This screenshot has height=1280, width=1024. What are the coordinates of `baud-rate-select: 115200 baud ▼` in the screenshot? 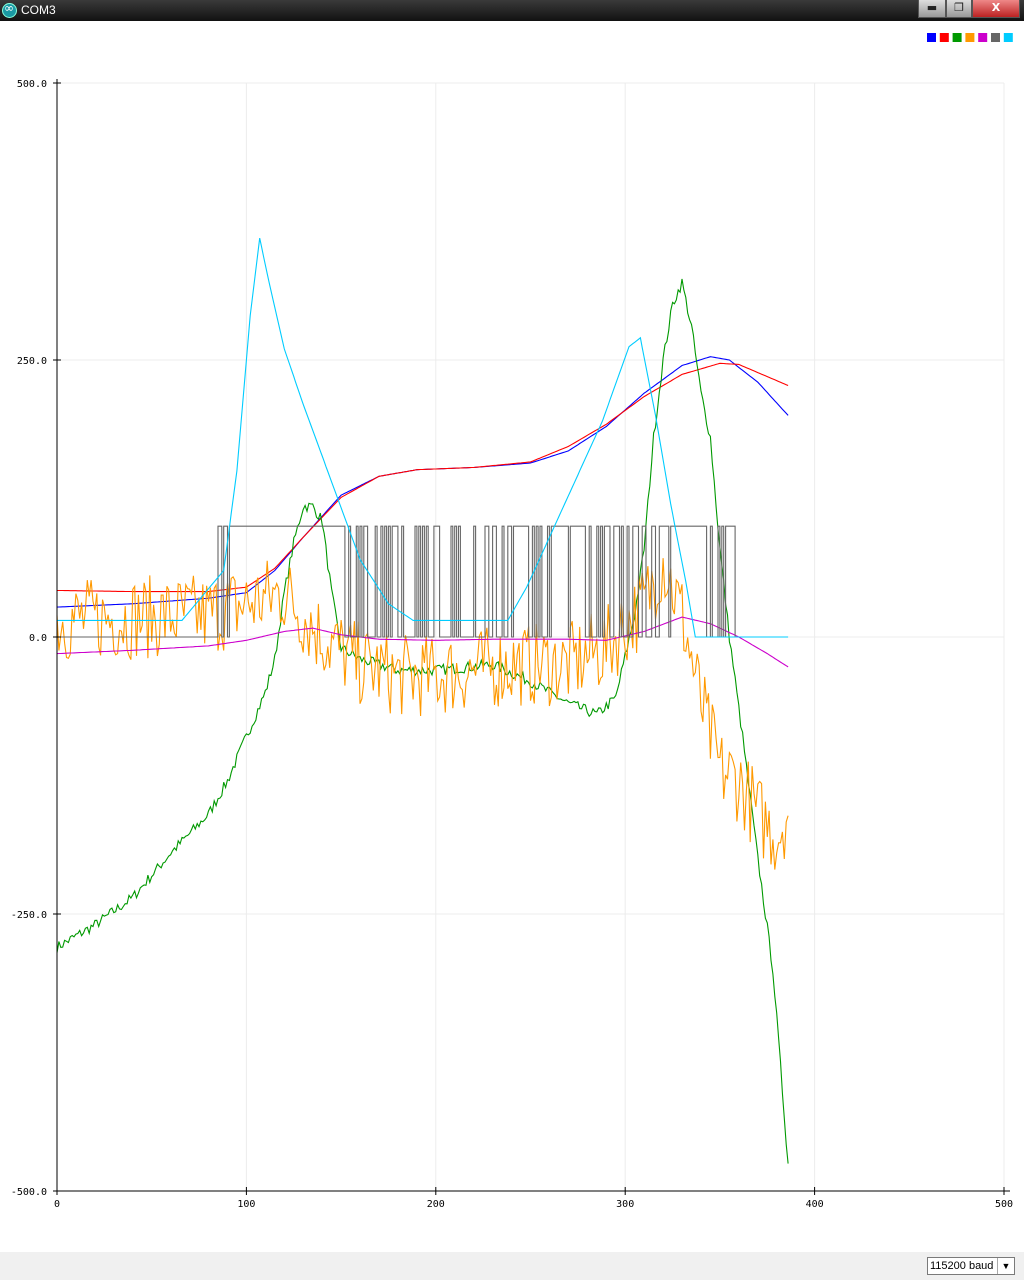 It's located at (971, 1266).